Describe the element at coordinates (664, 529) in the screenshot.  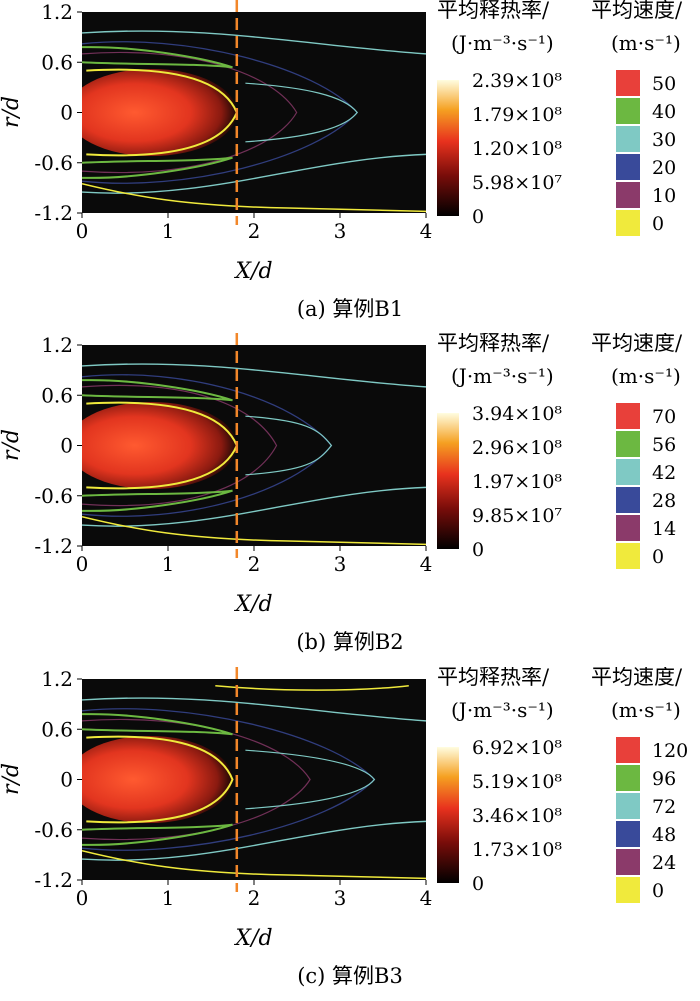
I see `velocity-legend-label: 14` at that location.